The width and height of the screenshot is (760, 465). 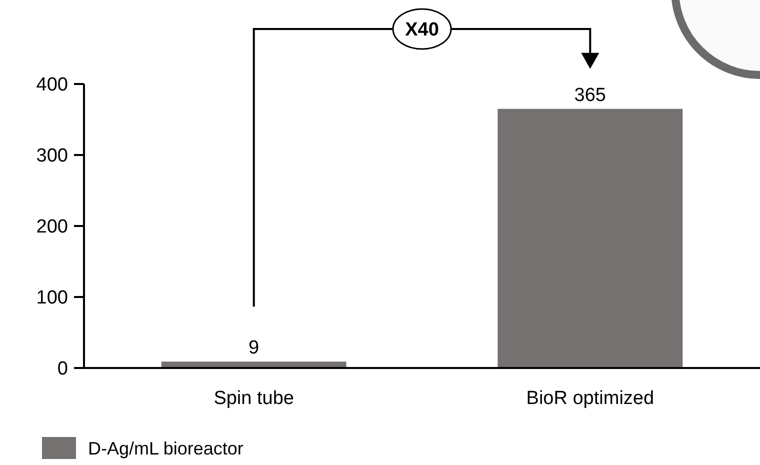 What do you see at coordinates (590, 398) in the screenshot?
I see `x-tick-label: BioR optimized` at bounding box center [590, 398].